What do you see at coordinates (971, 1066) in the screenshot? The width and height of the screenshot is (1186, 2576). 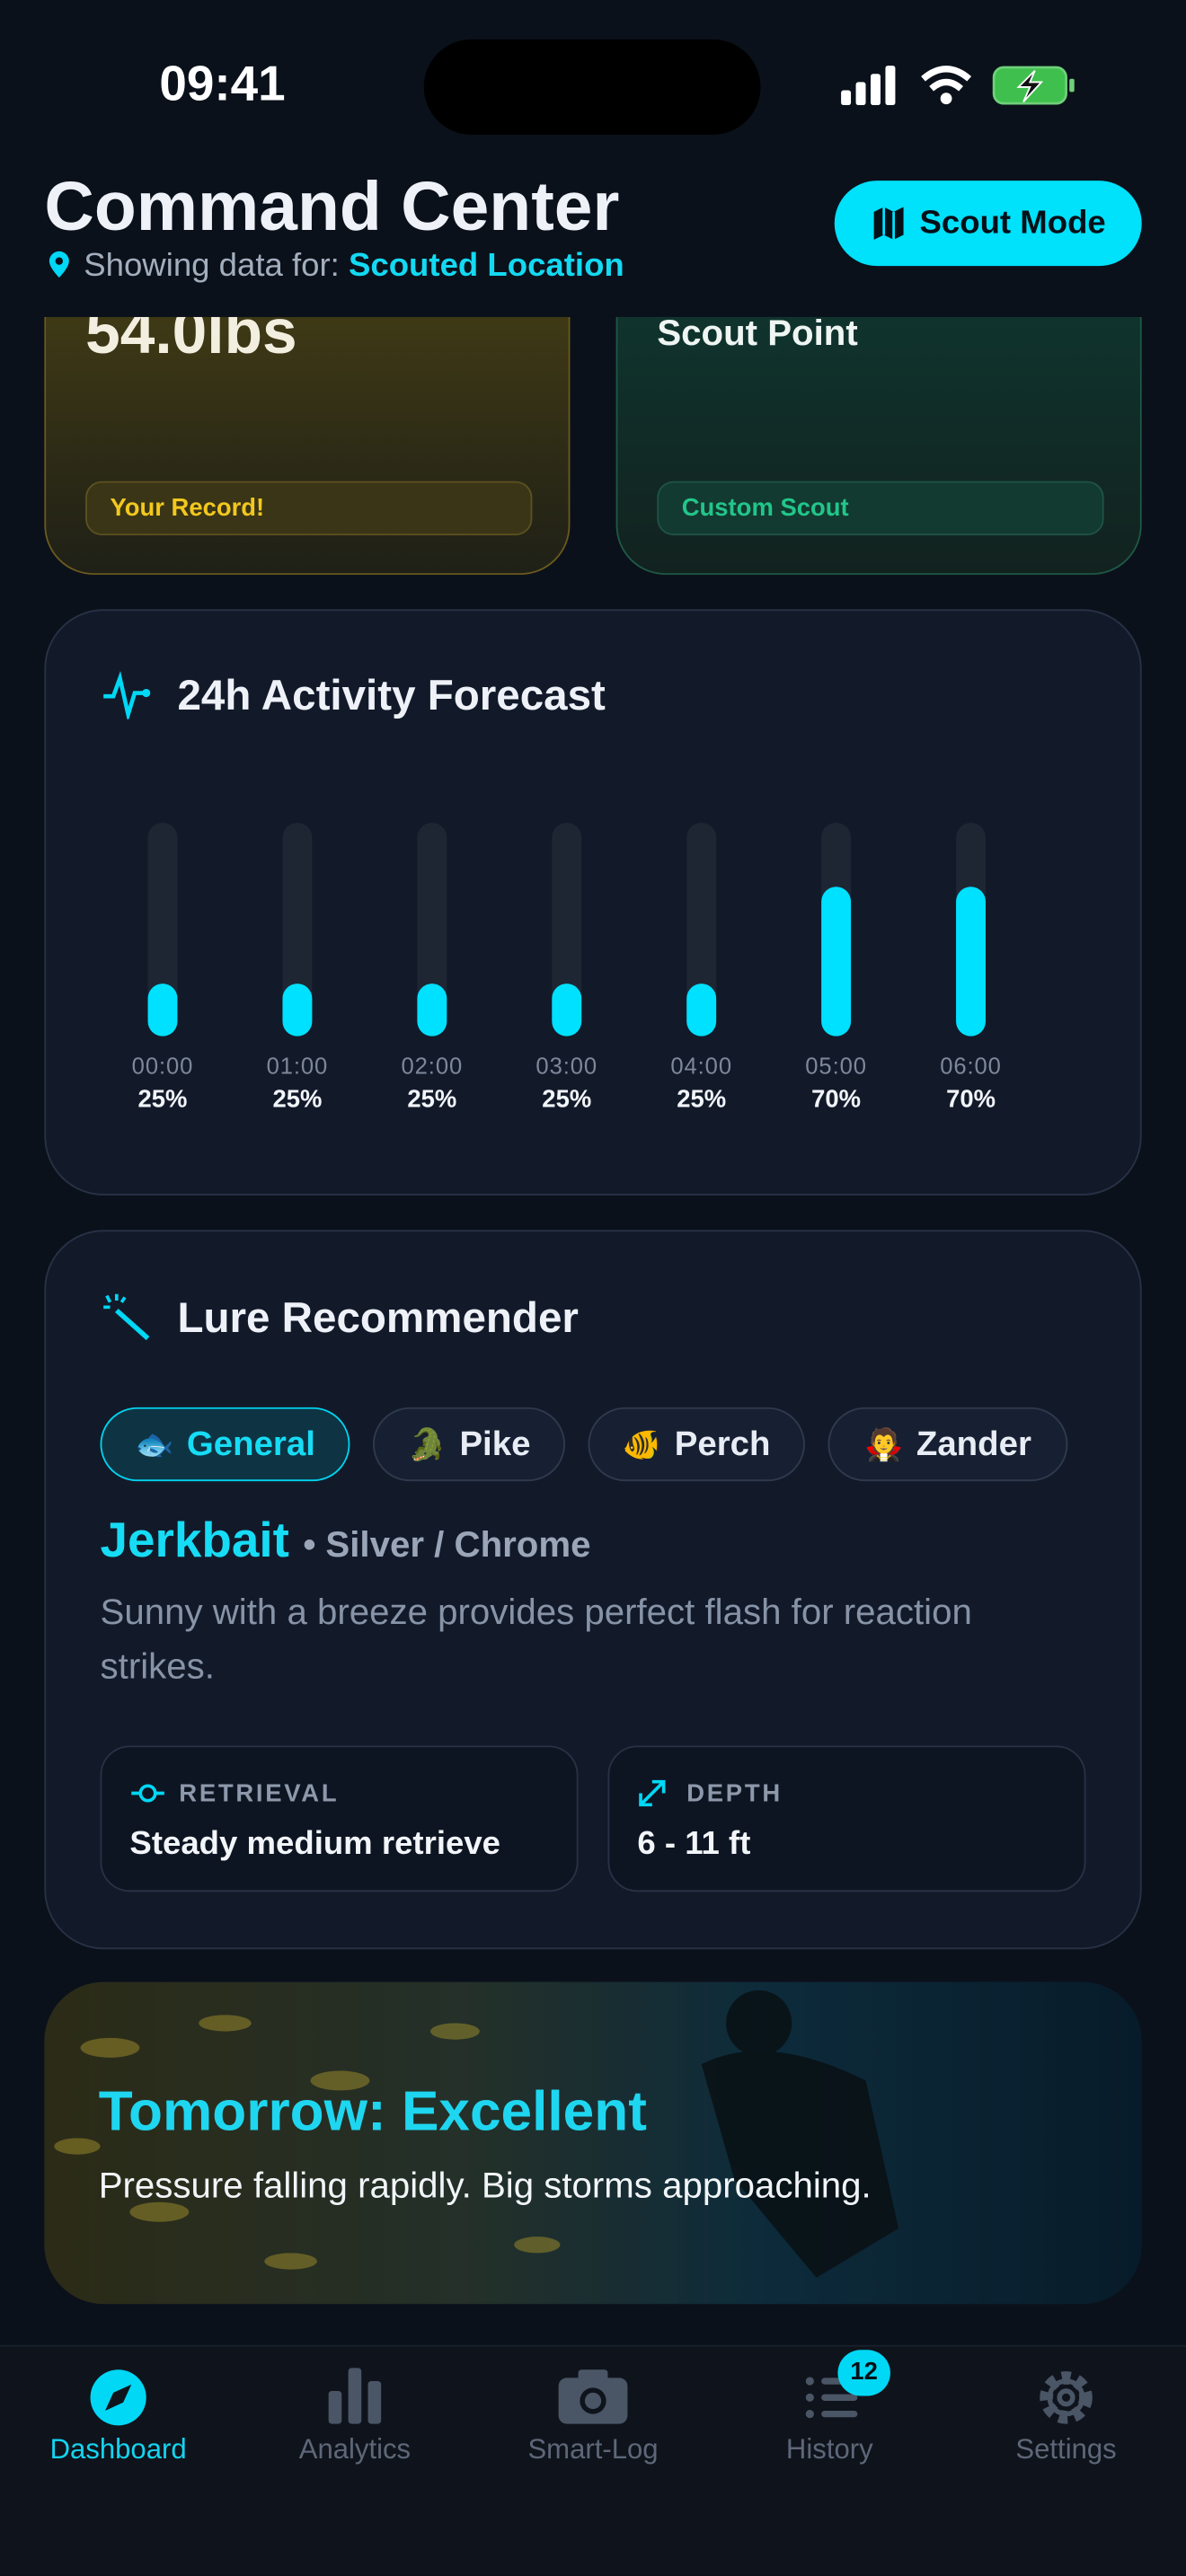 I see `x-tick-label: 06:00` at bounding box center [971, 1066].